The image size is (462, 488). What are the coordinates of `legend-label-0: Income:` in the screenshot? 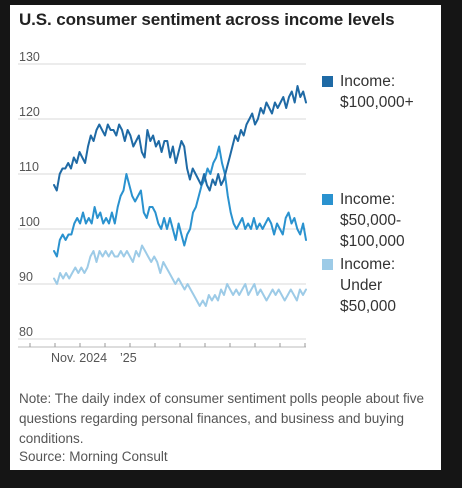 It's located at (367, 81).